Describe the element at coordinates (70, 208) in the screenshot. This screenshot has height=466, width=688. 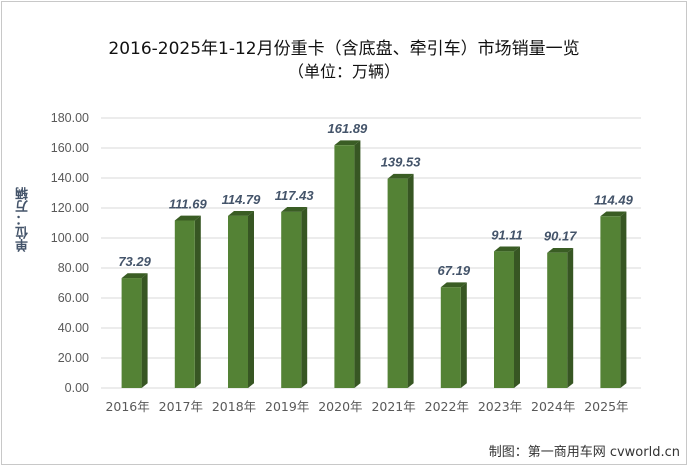
I see `y-tick-label: 120.00` at that location.